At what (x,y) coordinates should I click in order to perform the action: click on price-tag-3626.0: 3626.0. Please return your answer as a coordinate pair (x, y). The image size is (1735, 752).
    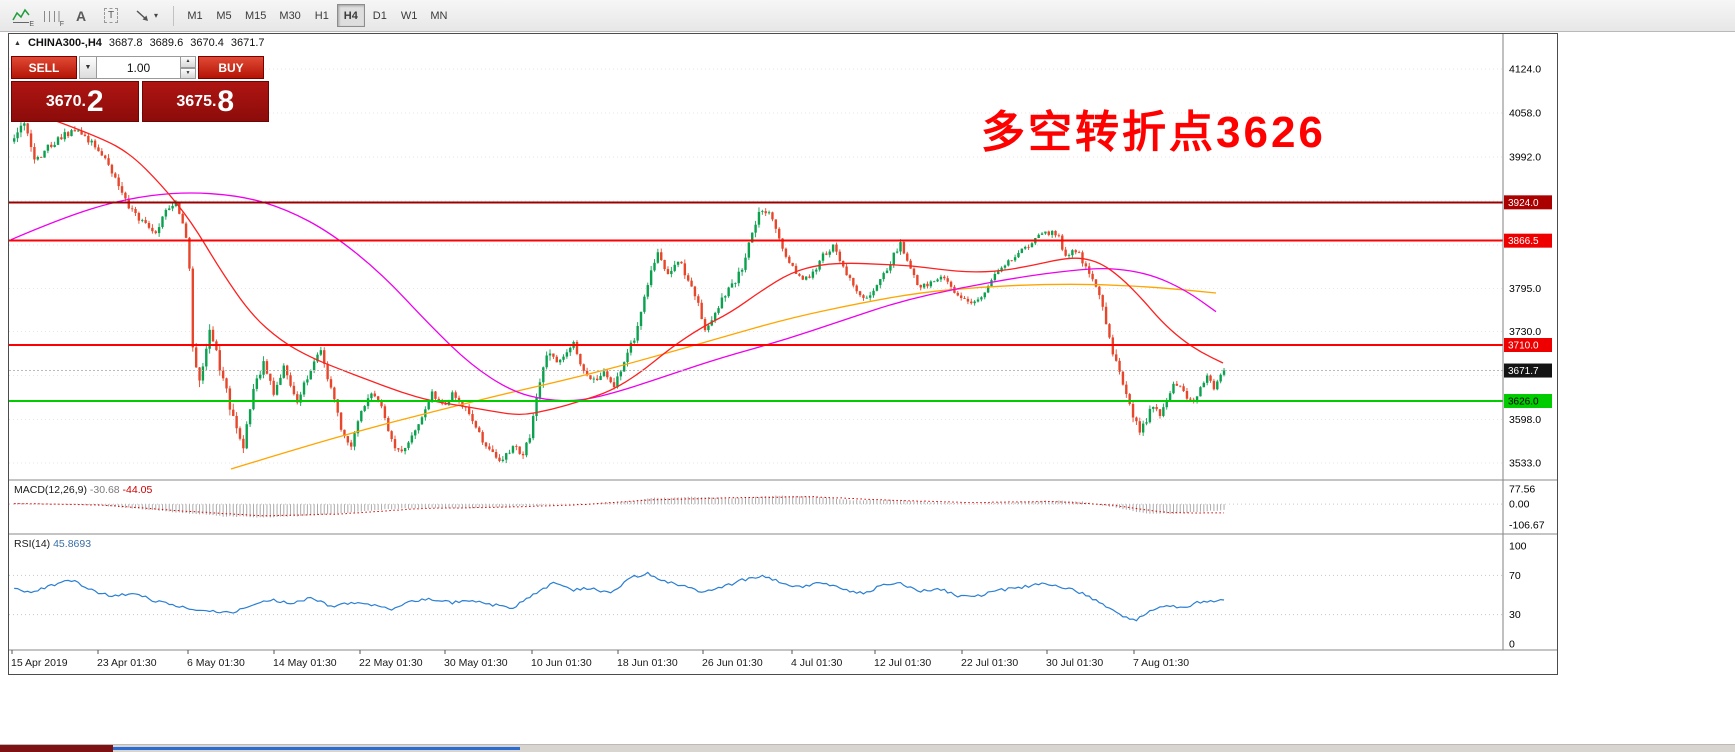
    Looking at the image, I should click on (1528, 401).